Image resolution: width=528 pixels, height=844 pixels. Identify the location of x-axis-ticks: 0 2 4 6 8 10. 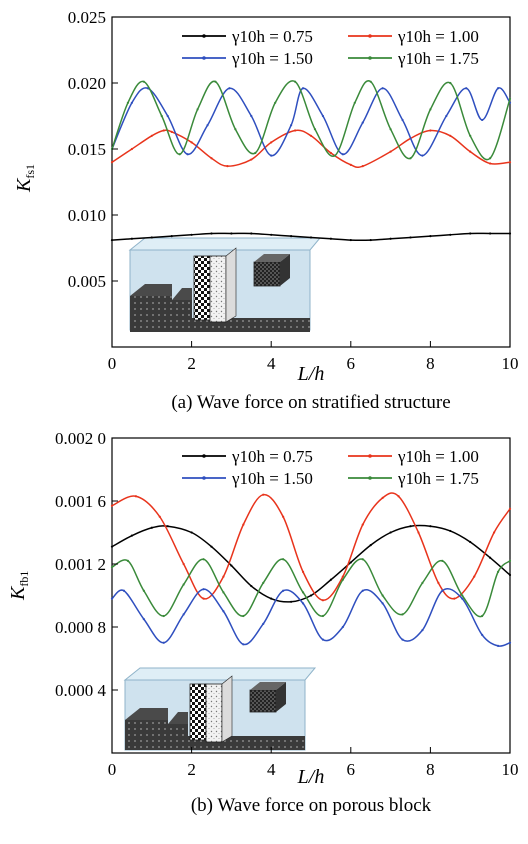
(313, 357).